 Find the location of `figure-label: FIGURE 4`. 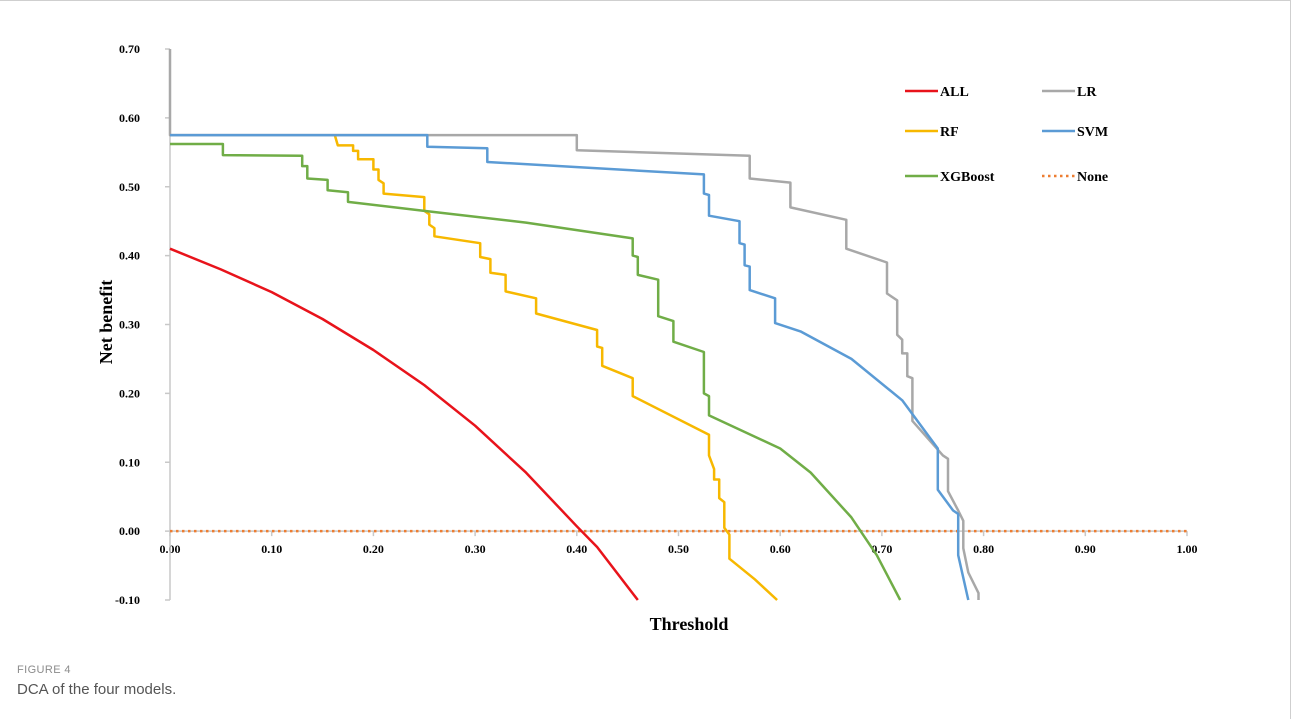

figure-label: FIGURE 4 is located at coordinates (44, 670).